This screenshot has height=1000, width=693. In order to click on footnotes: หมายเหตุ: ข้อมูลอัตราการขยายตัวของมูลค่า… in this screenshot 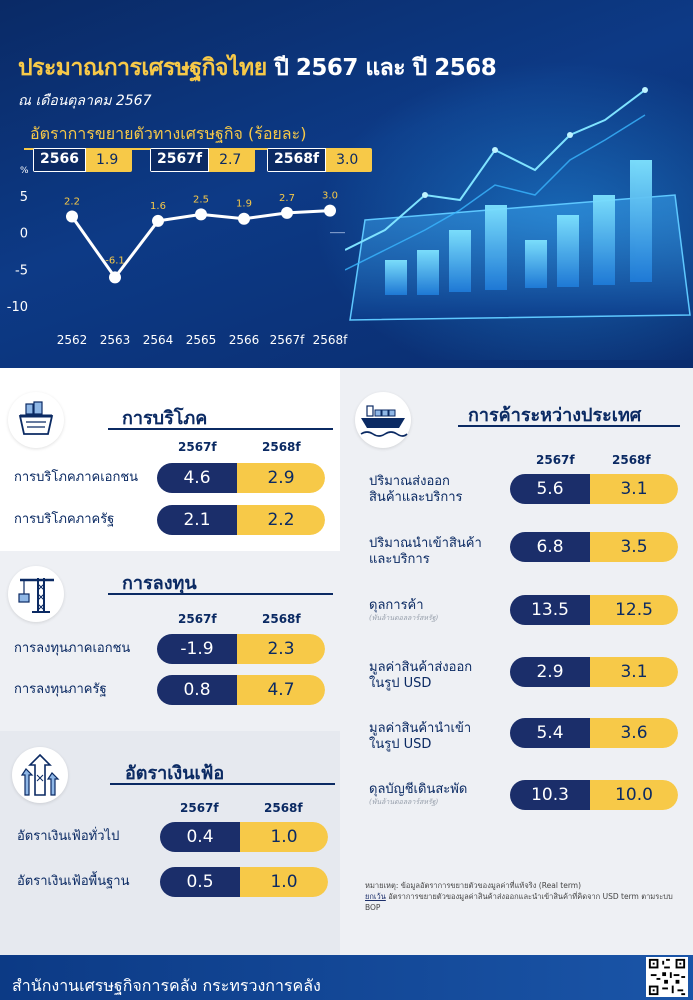, I will do `click(520, 896)`.